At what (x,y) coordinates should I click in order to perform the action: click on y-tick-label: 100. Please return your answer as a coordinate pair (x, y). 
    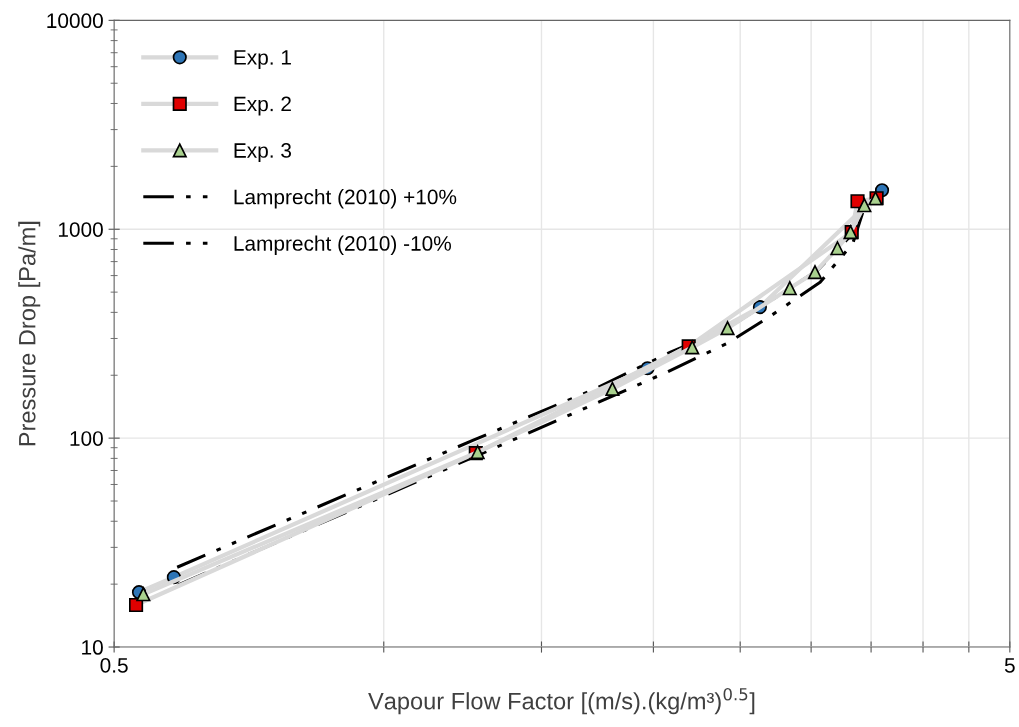
    Looking at the image, I should click on (86, 438).